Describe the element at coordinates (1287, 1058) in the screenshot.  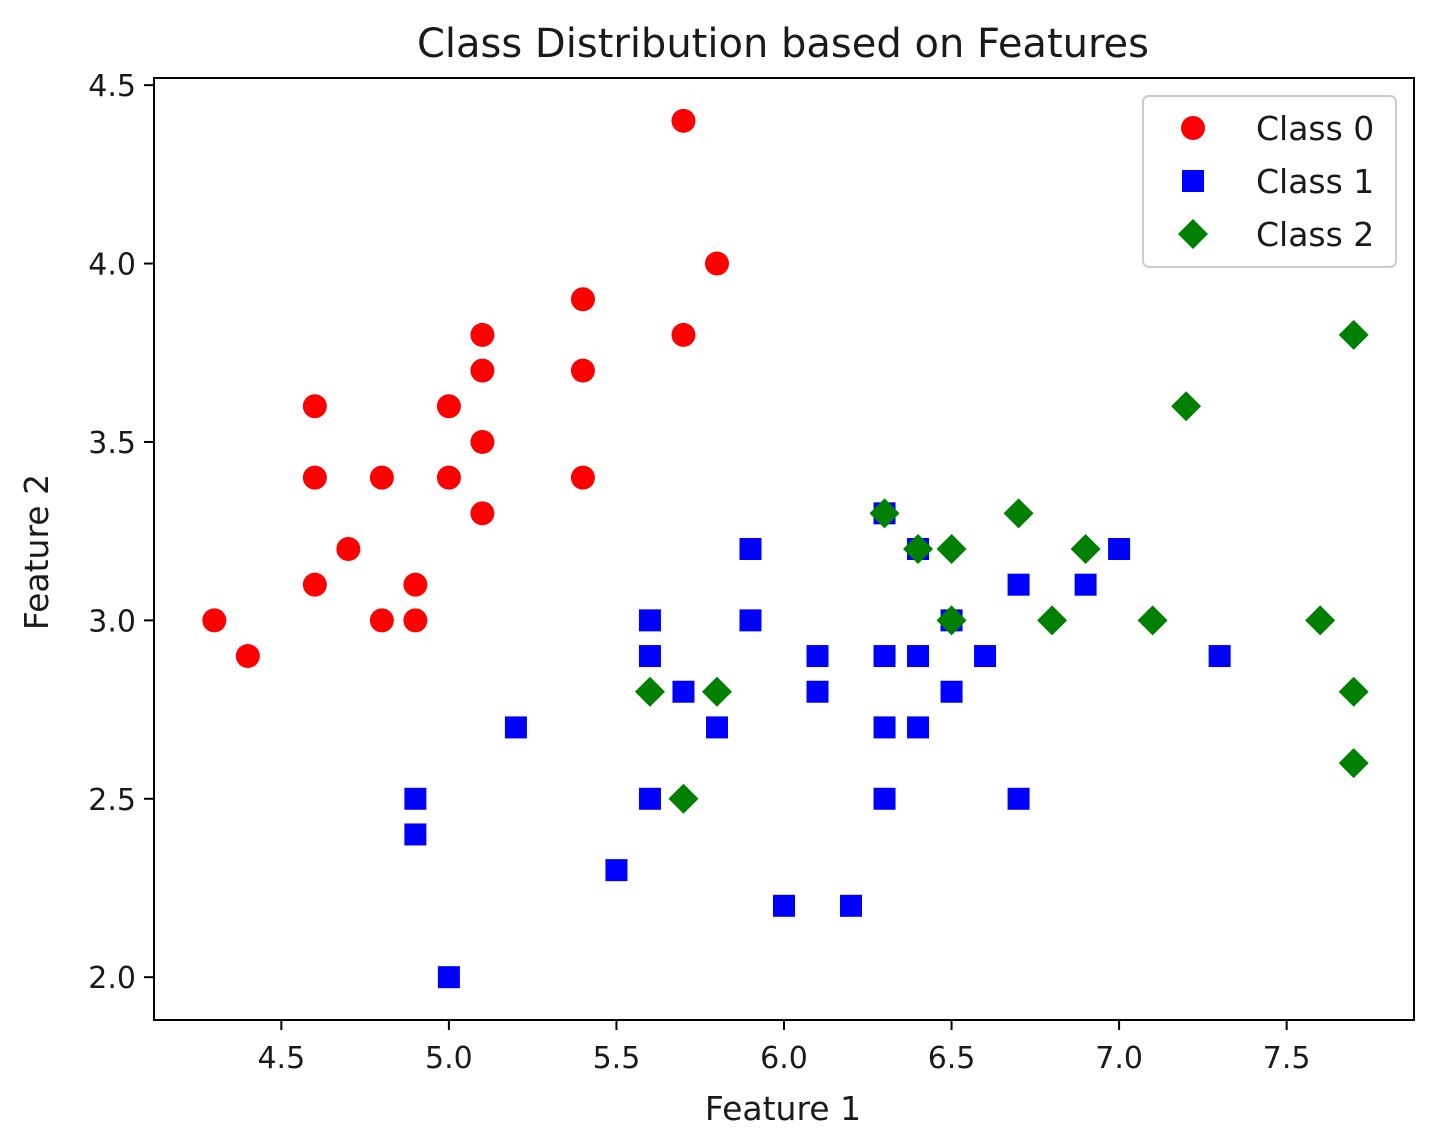
I see `x-tick-label: 7.5` at that location.